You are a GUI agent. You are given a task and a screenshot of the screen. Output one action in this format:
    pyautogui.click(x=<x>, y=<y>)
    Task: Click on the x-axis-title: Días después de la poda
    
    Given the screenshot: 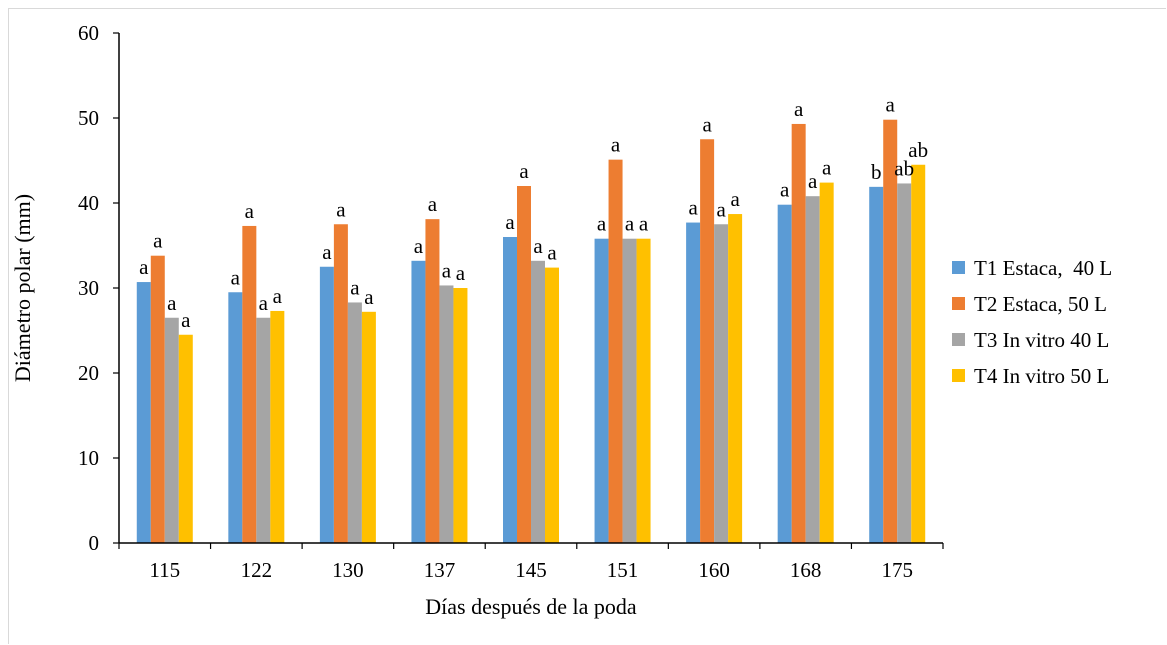 What is the action you would take?
    pyautogui.click(x=531, y=606)
    